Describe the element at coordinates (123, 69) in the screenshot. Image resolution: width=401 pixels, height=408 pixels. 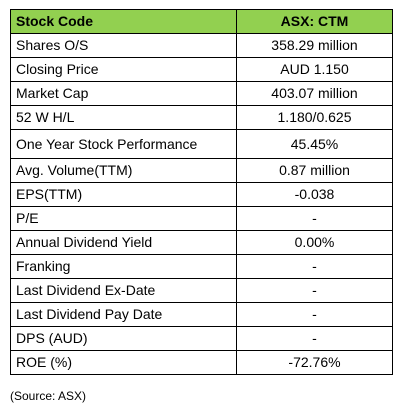
I see `row-label: Closing Price` at that location.